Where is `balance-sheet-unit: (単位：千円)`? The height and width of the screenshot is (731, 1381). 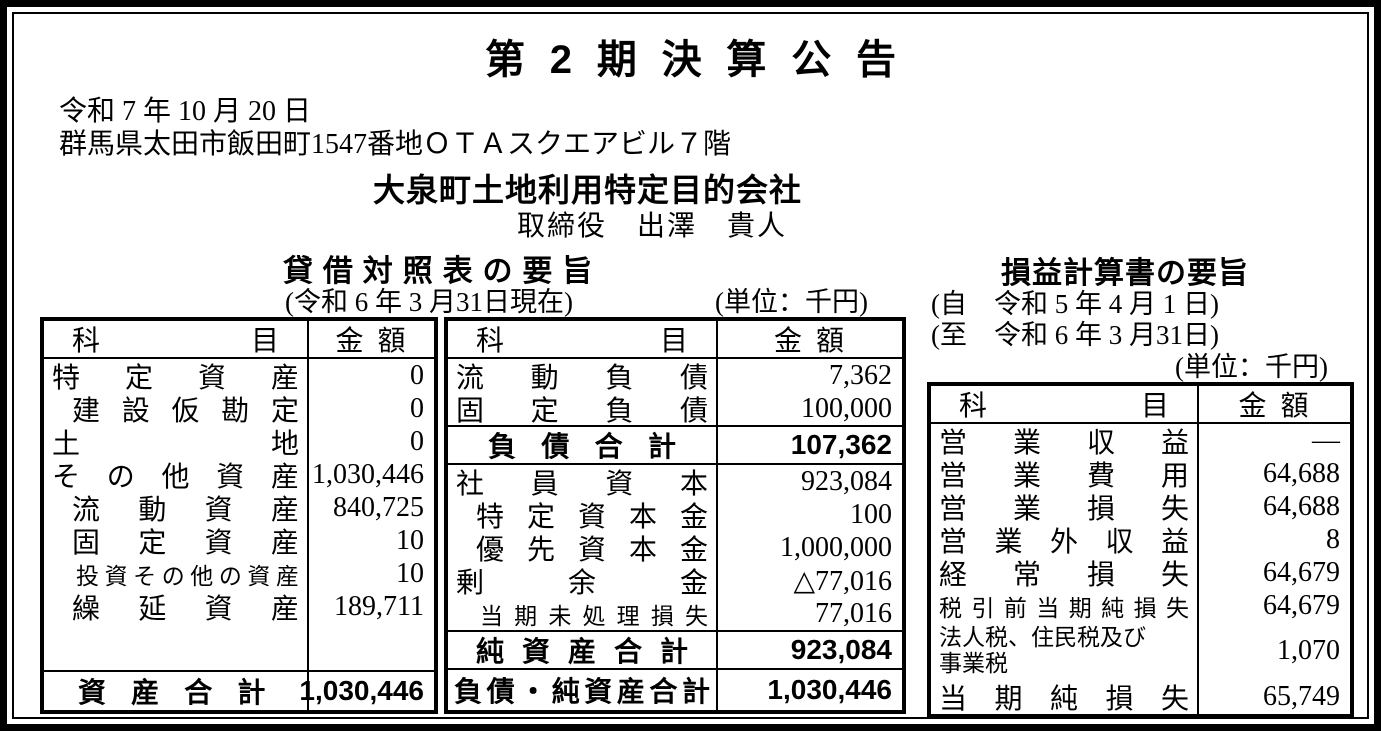
balance-sheet-unit: (単位：千円) is located at coordinates (791, 302).